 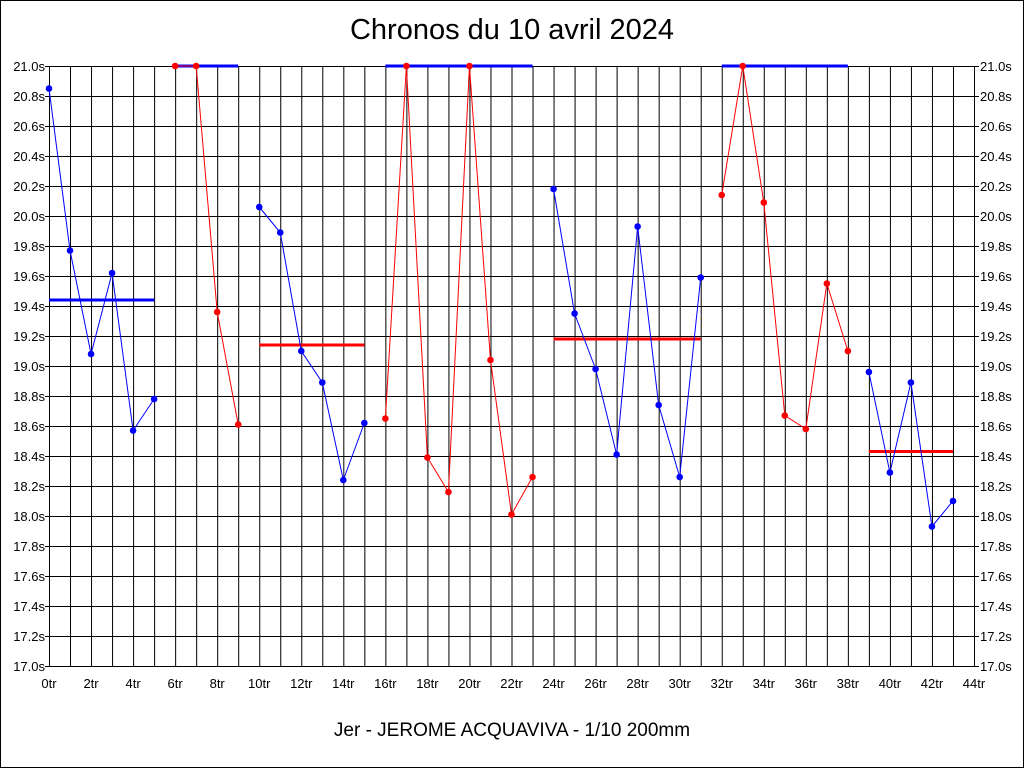 I want to click on x-tick-label: 12tr, so click(x=301, y=683).